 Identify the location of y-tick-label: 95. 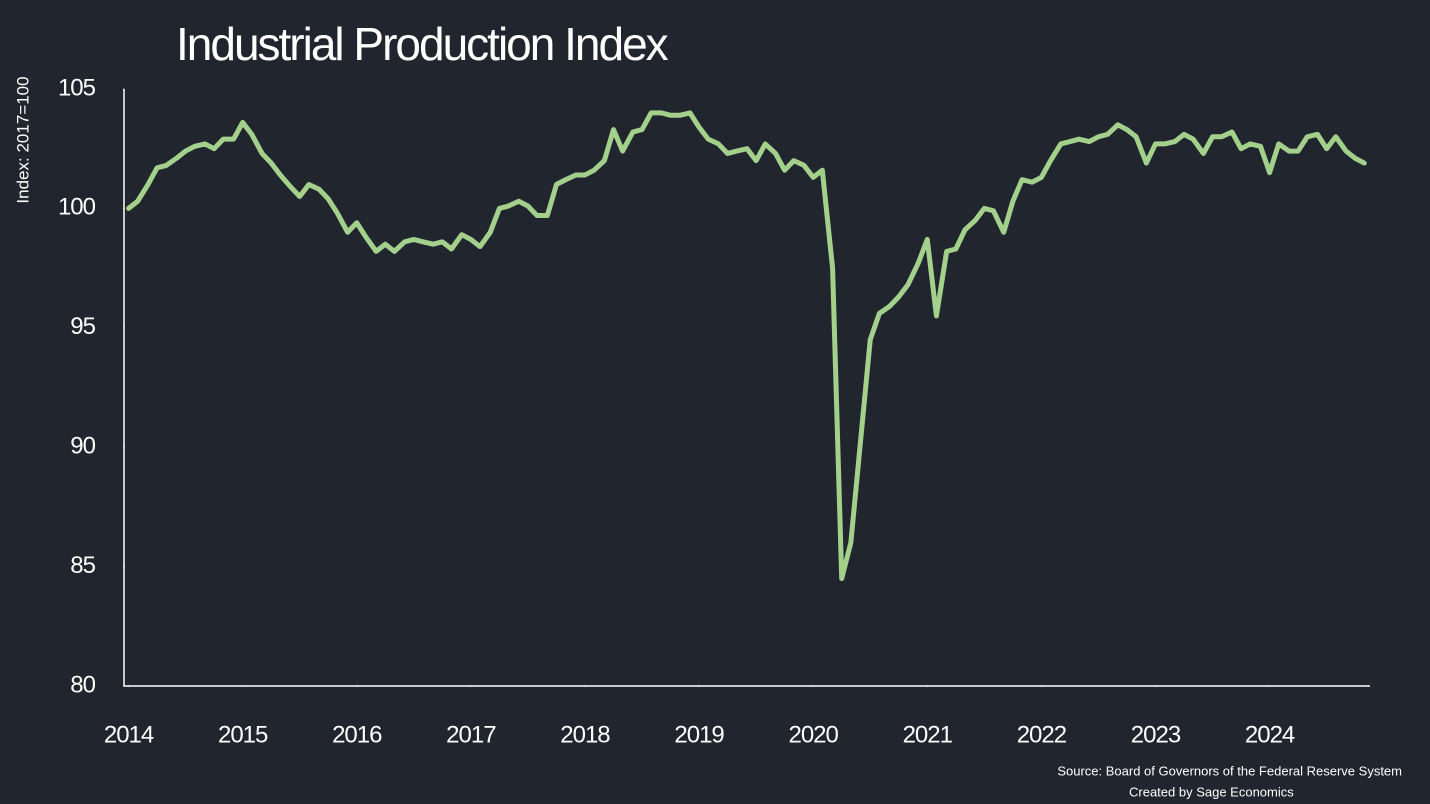
(82, 326).